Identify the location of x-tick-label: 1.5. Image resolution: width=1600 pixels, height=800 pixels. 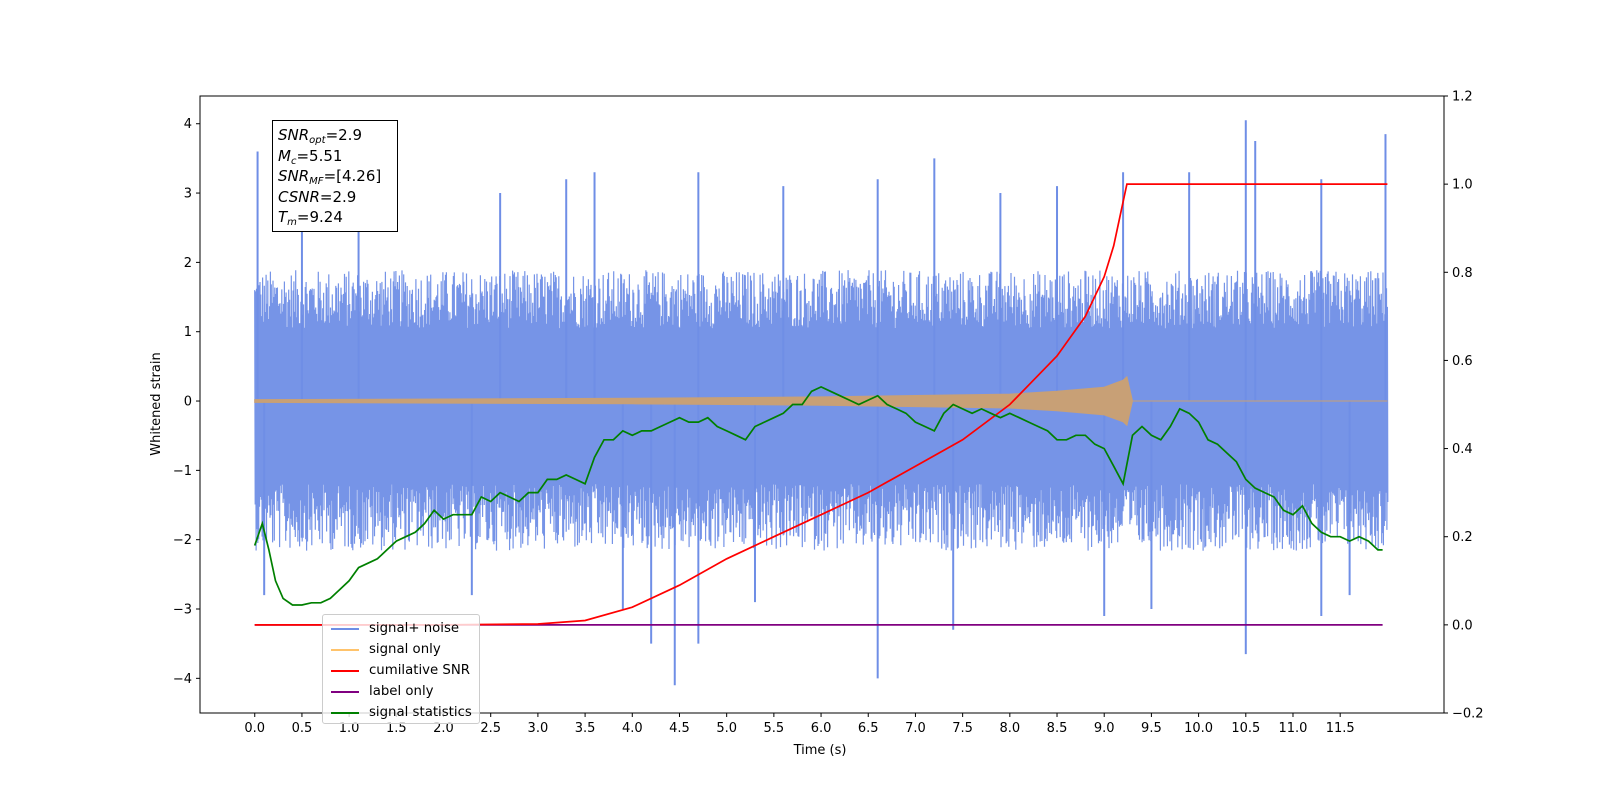
(396, 728).